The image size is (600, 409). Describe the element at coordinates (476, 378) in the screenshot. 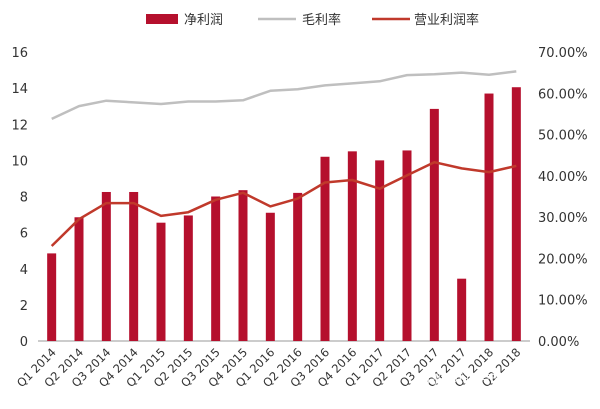

I see `watermark-text: 知乎 @科技-产业研究` at that location.